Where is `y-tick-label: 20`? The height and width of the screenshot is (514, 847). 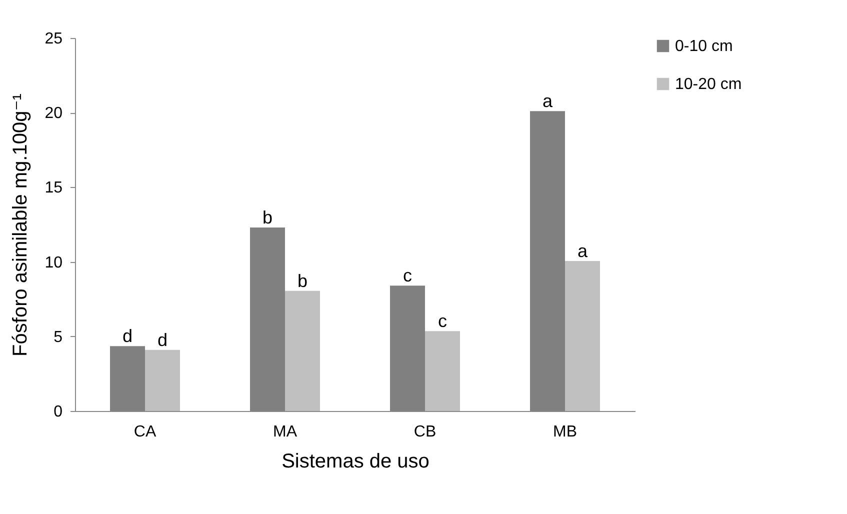 y-tick-label: 20 is located at coordinates (53, 113).